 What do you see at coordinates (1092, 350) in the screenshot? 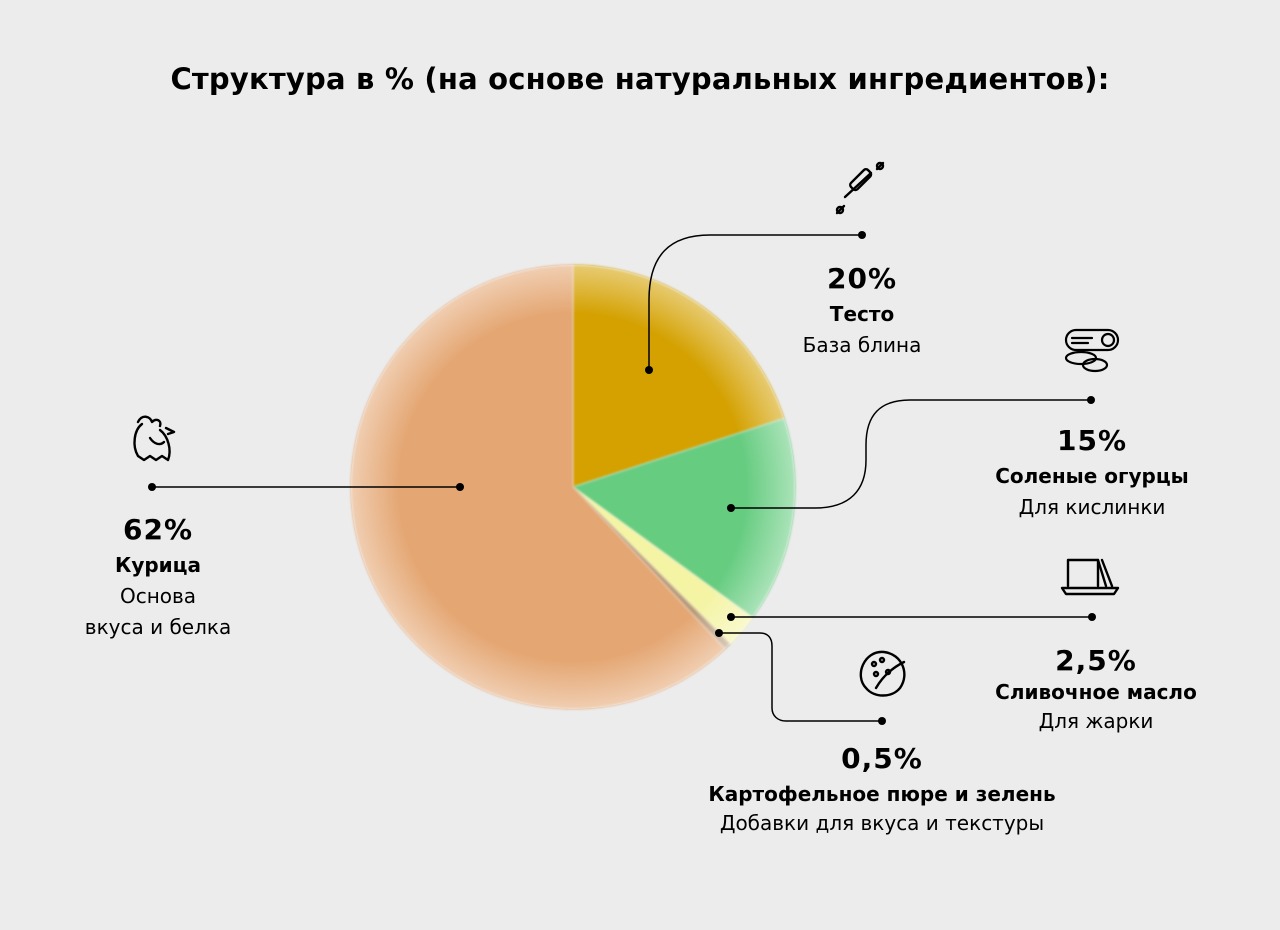
I see `pickles-jar-icon` at bounding box center [1092, 350].